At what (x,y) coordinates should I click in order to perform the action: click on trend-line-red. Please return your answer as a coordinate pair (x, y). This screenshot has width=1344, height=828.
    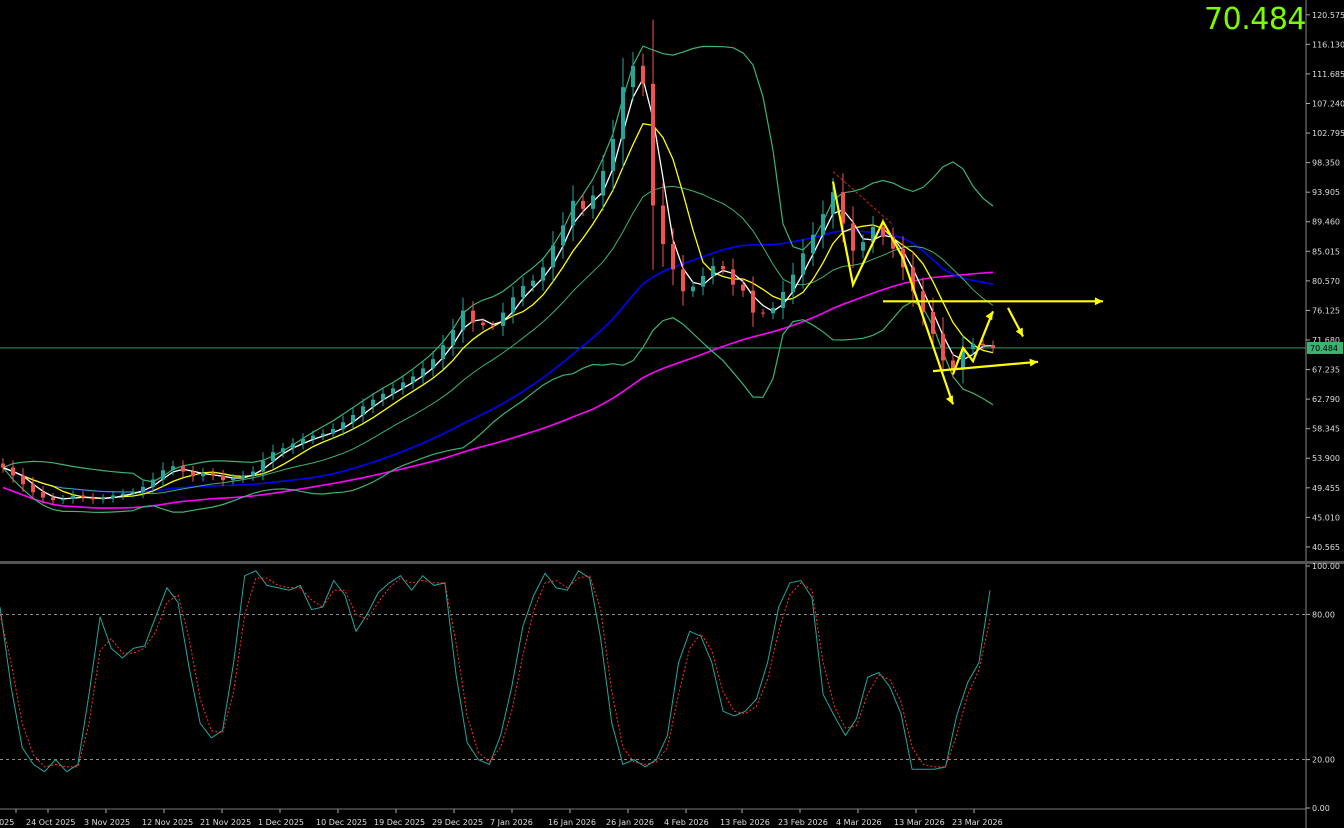
    Looking at the image, I should click on (863, 198).